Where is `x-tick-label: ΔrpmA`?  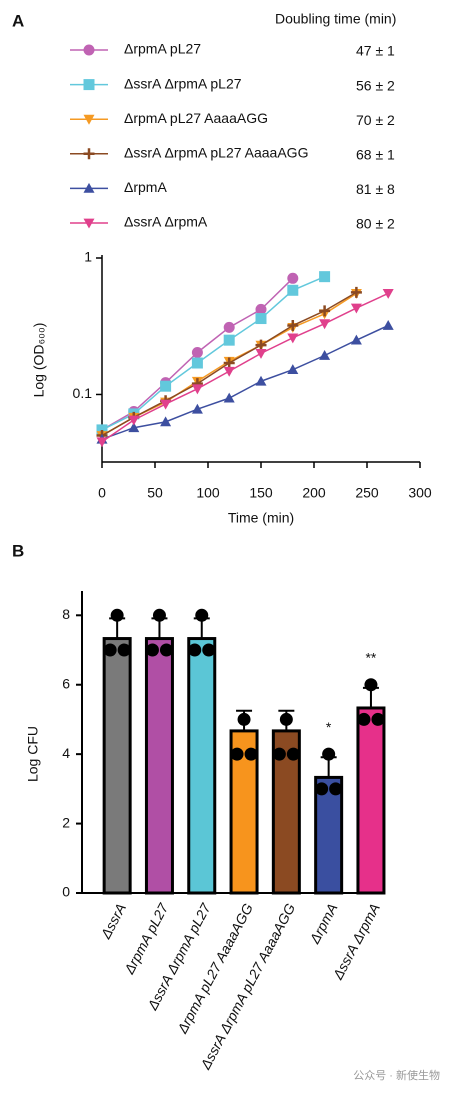
x-tick-label: ΔrpmA is located at coordinates (323, 924).